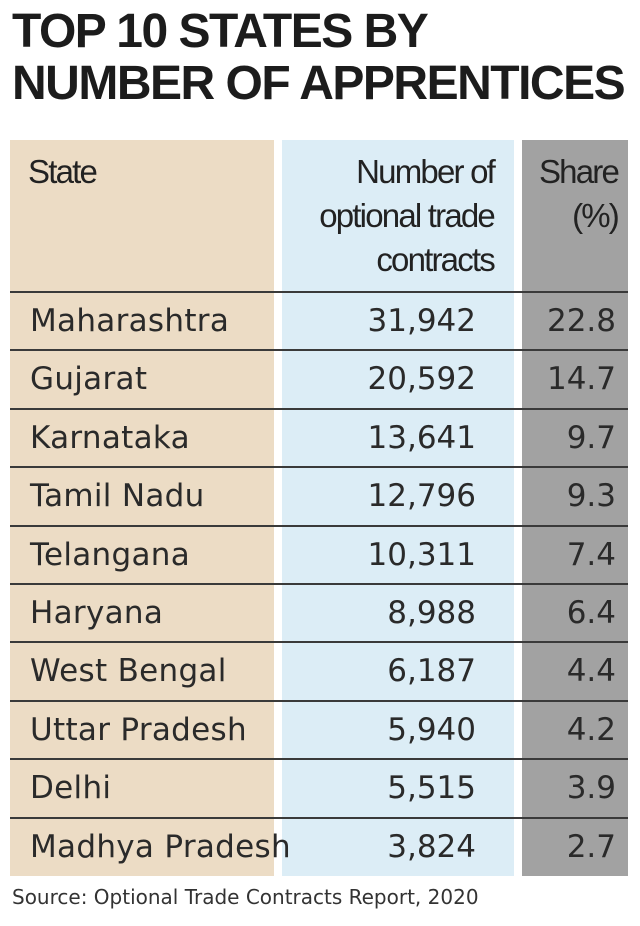 This screenshot has width=640, height=926. What do you see at coordinates (128, 671) in the screenshot?
I see `state-cell: West Bengal` at bounding box center [128, 671].